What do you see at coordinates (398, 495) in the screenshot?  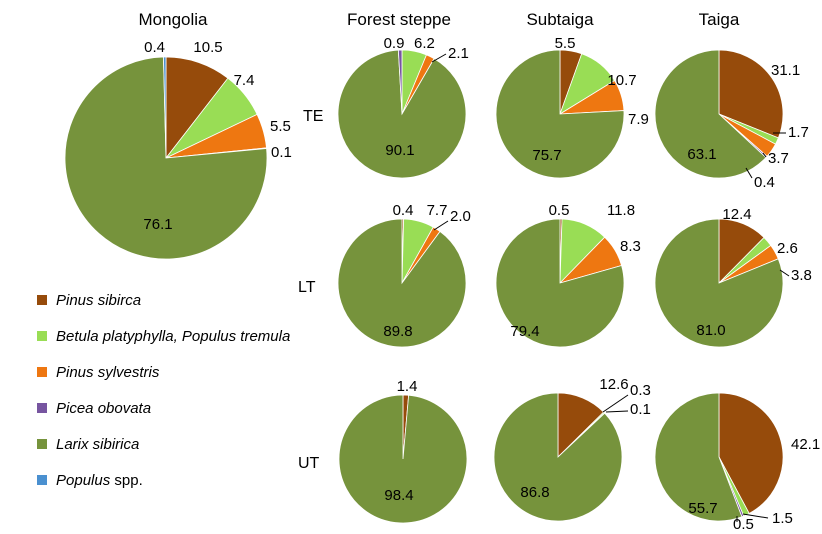 I see `data-label: 98.4` at bounding box center [398, 495].